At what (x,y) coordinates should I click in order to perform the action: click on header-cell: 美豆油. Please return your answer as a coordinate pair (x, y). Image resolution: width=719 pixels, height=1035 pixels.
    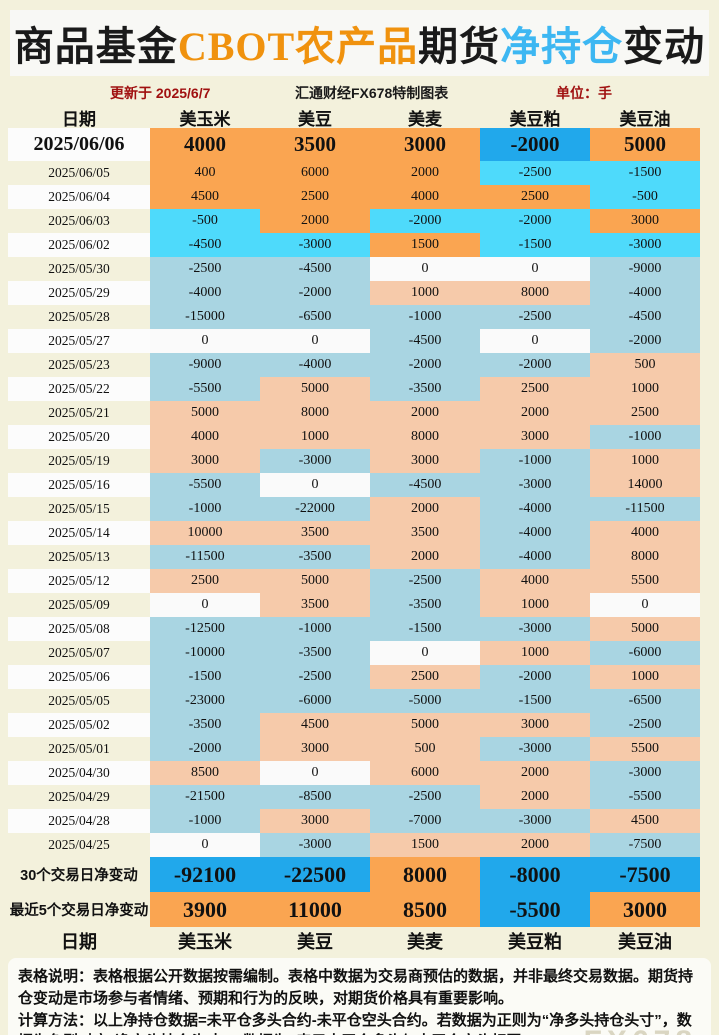
    Looking at the image, I should click on (645, 119).